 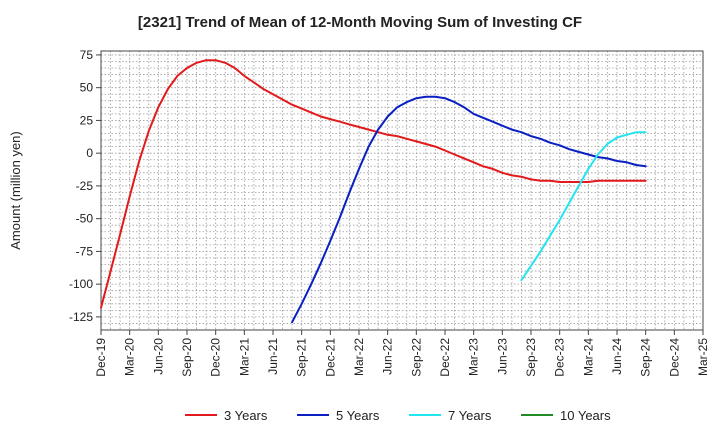 I want to click on y-tick-label: -25, so click(x=85, y=186).